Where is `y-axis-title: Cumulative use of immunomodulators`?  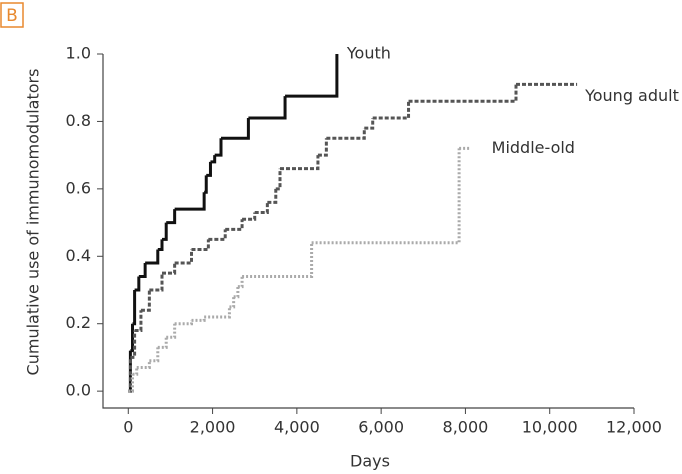 y-axis-title: Cumulative use of immunomodulators is located at coordinates (33, 222).